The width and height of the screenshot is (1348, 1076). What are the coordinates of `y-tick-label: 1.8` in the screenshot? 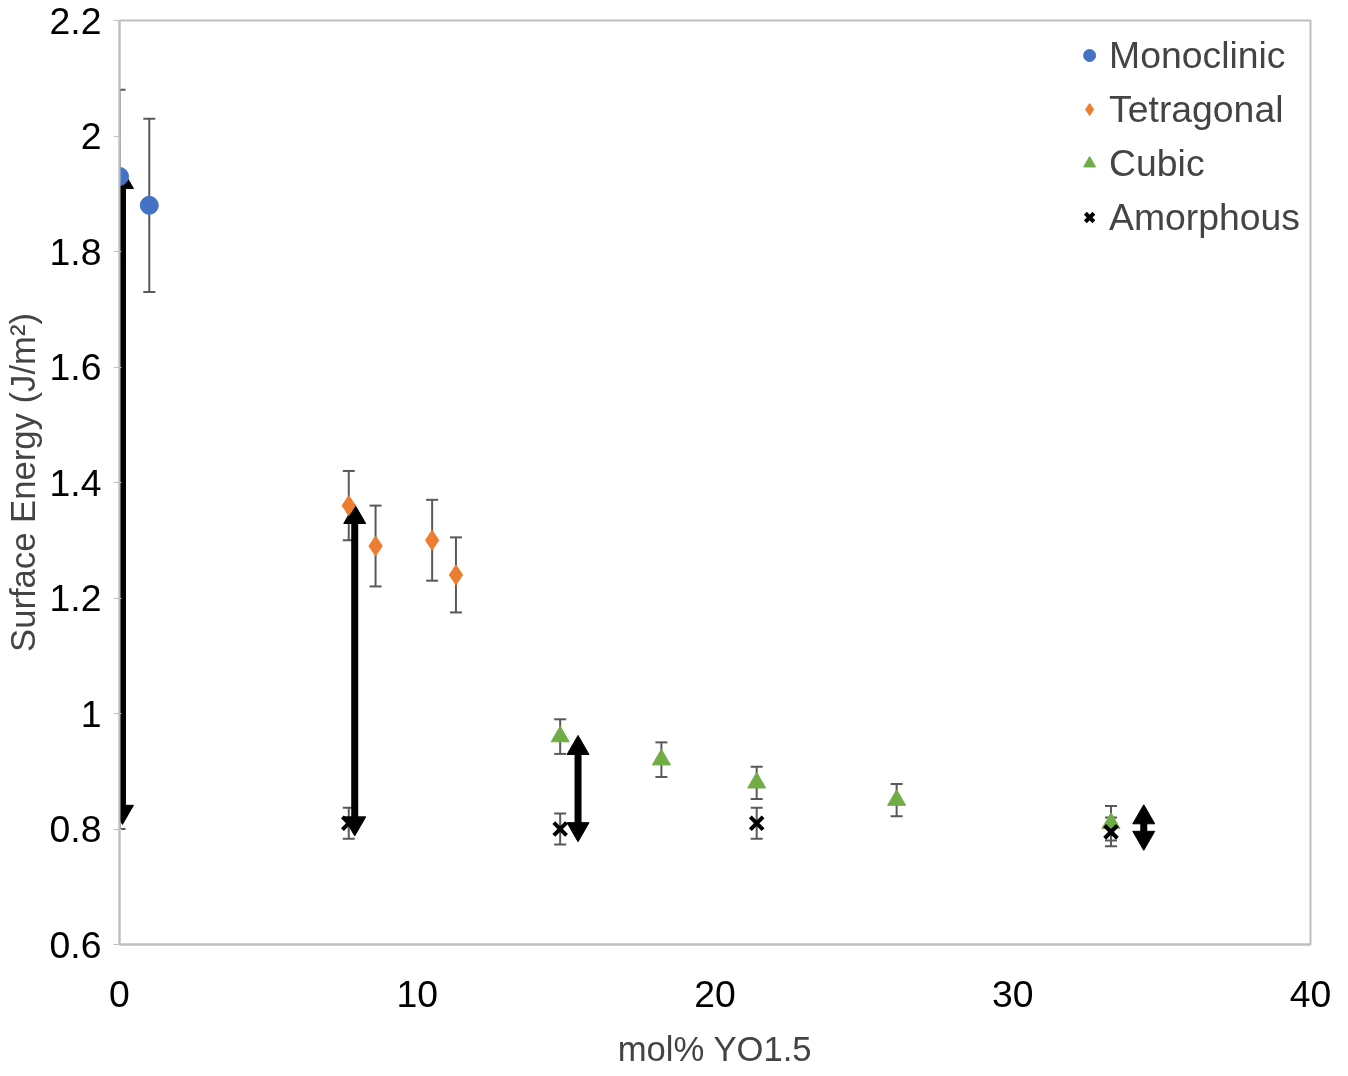 It's located at (75, 251).